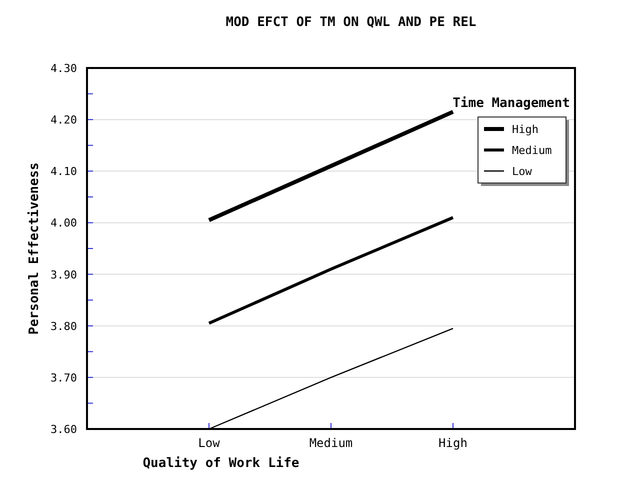 This screenshot has width=639, height=480. I want to click on x-tick-label: High, so click(453, 443).